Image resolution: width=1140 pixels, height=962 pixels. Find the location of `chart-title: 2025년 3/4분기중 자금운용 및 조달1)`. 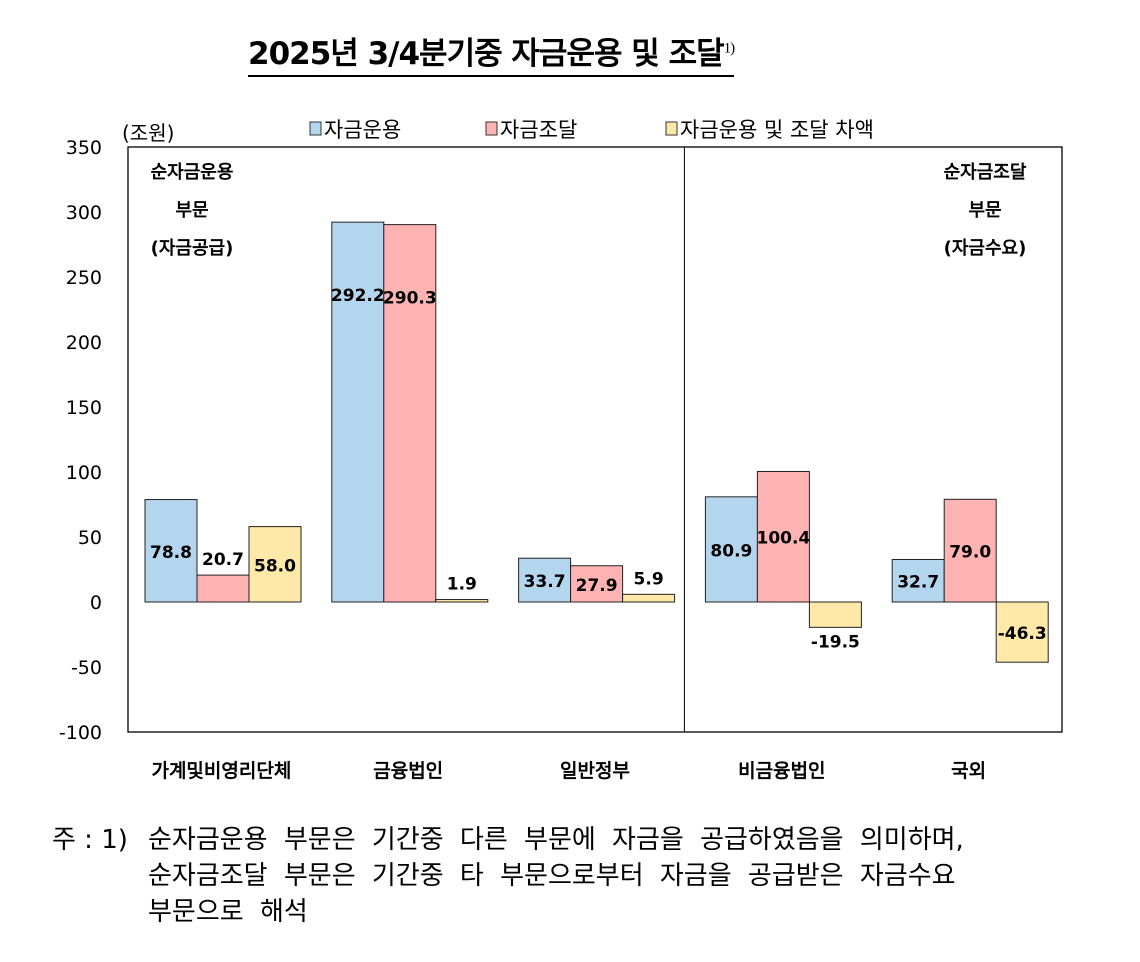

chart-title: 2025년 3/4분기중 자금운용 및 조달1) is located at coordinates (491, 52).